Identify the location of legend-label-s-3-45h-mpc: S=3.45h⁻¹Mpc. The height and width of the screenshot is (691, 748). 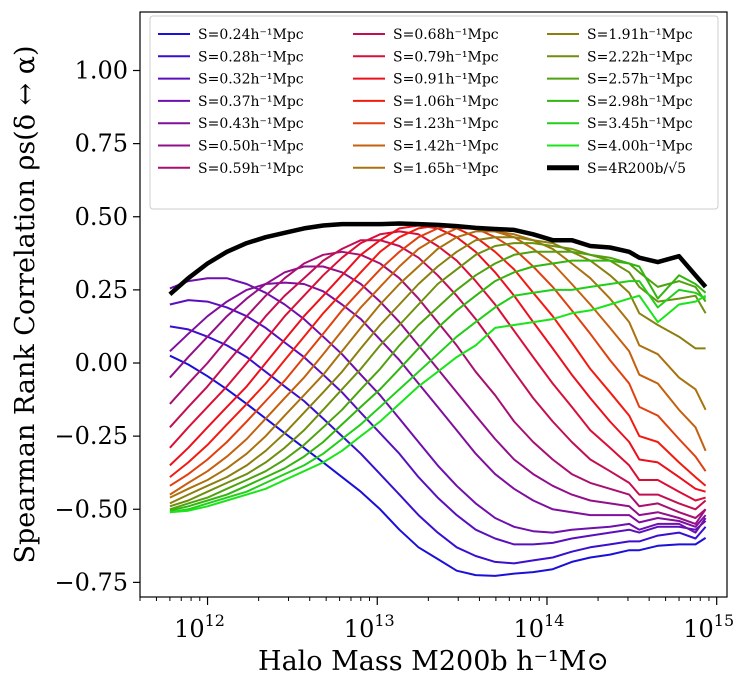
(640, 124).